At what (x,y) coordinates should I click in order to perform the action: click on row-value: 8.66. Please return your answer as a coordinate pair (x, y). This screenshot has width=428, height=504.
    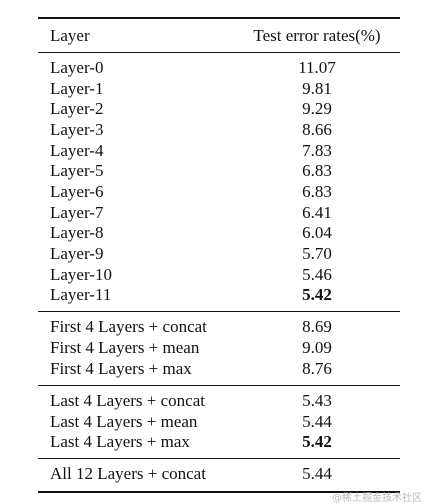
    Looking at the image, I should click on (317, 129).